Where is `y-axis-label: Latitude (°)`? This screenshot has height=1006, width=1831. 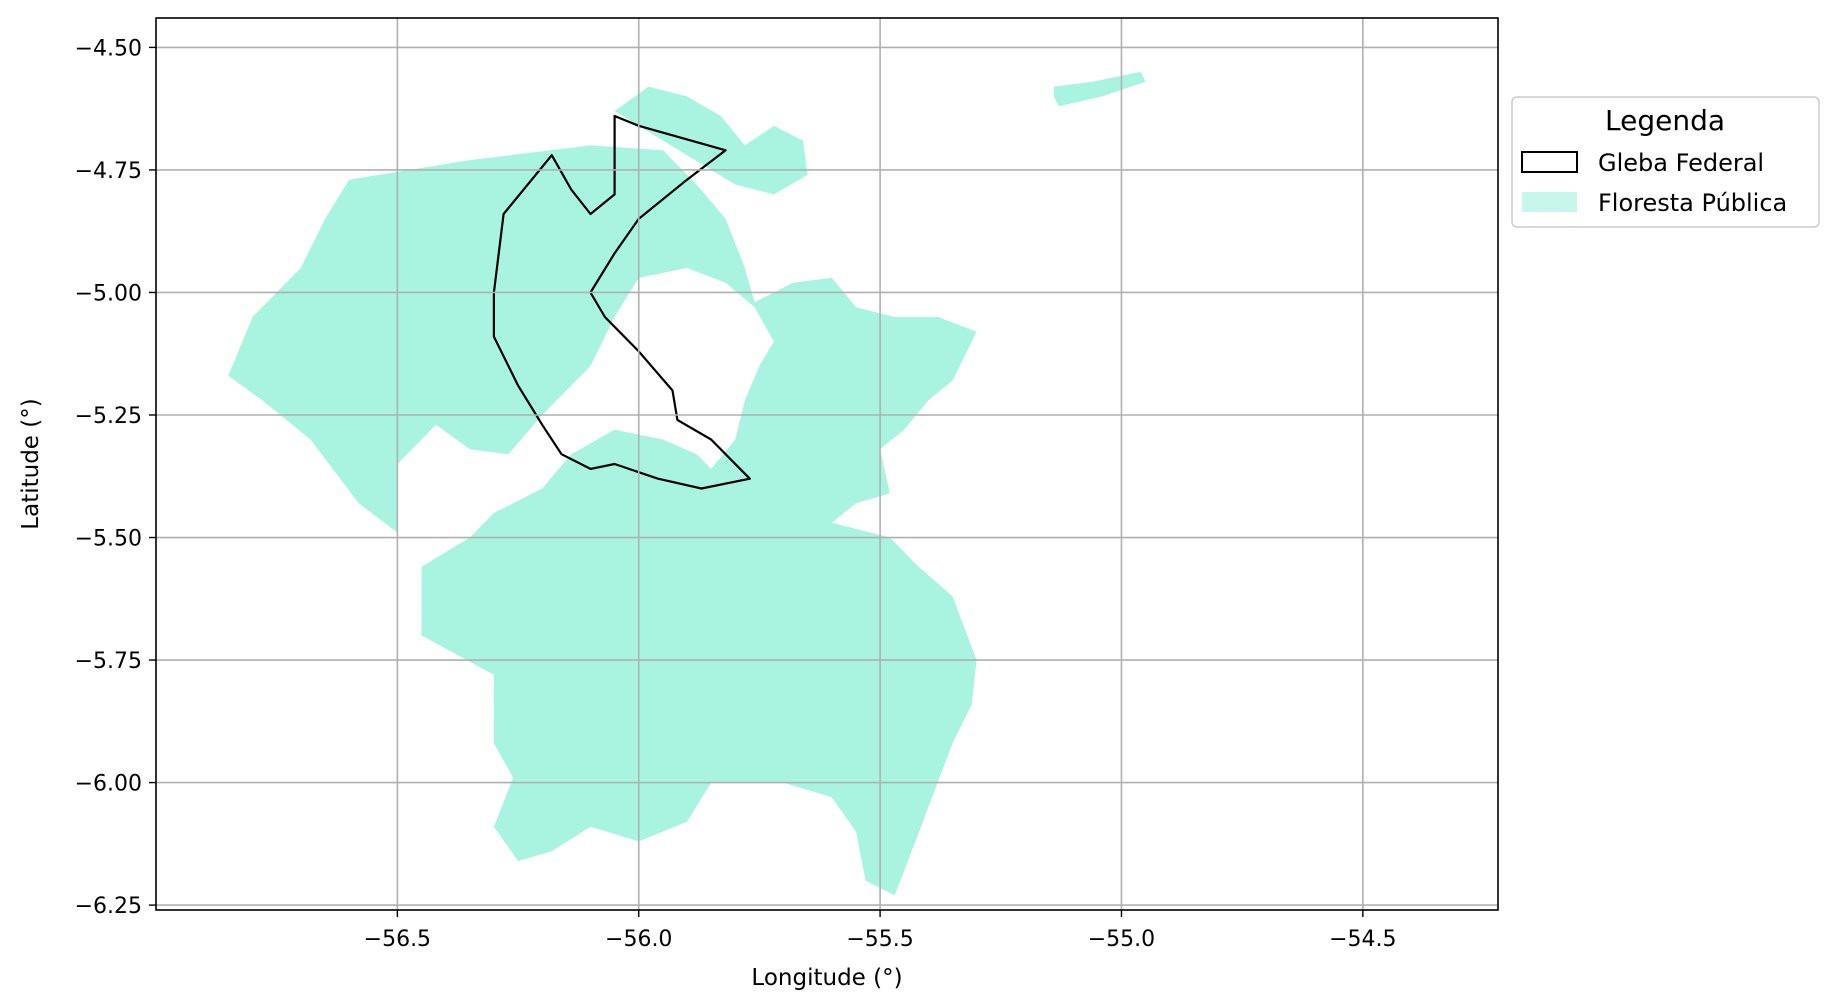
y-axis-label: Latitude (°) is located at coordinates (31, 463).